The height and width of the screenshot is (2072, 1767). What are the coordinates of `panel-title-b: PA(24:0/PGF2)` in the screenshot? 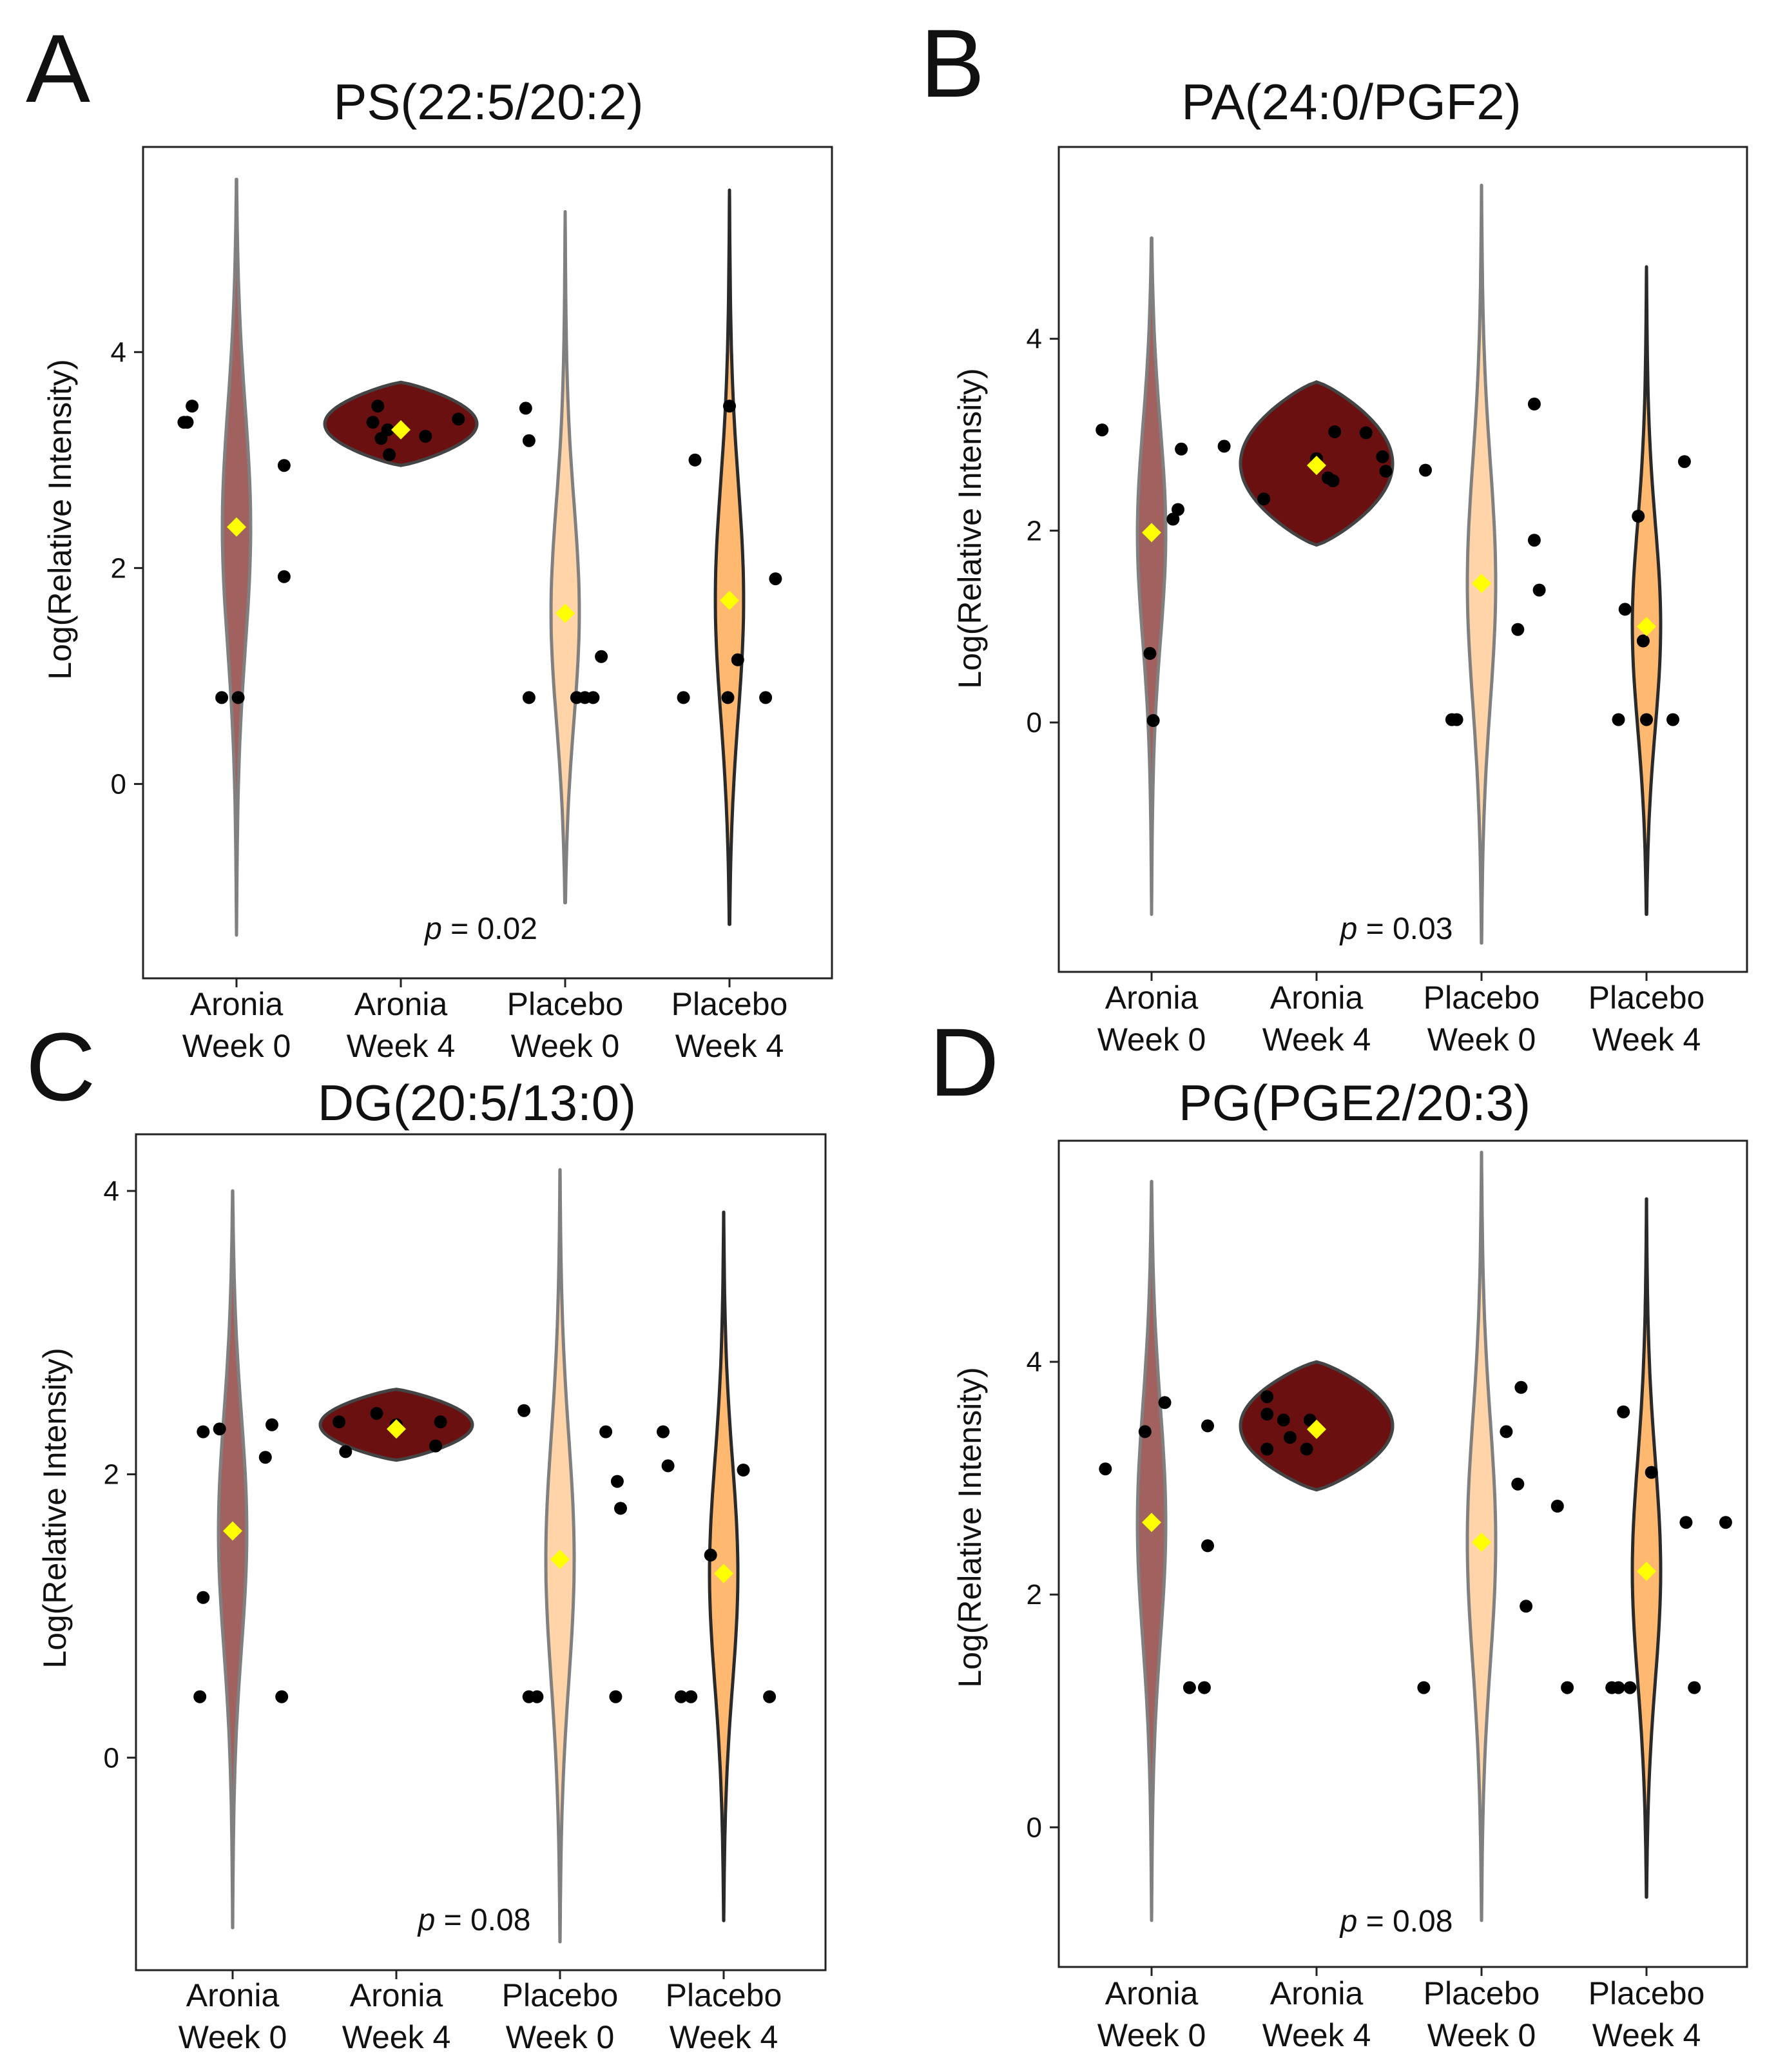 It's located at (1351, 101).